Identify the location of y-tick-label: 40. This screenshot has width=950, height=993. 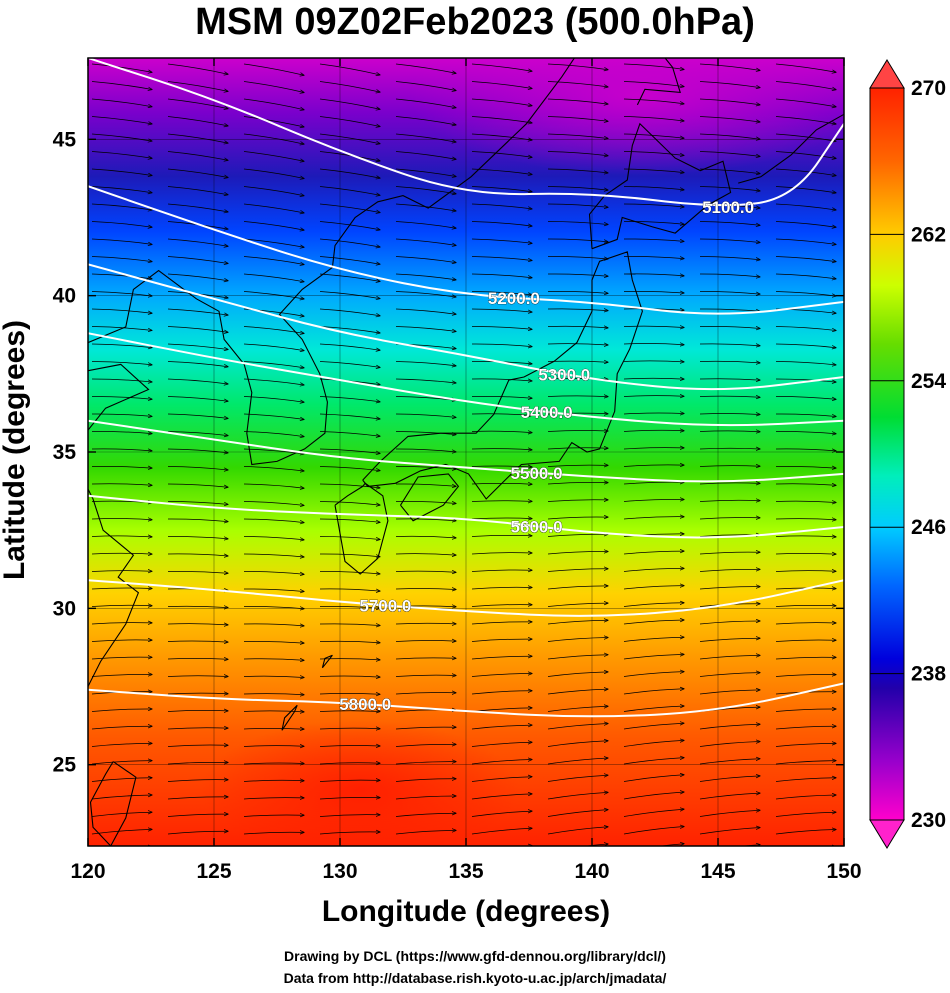
(64, 296).